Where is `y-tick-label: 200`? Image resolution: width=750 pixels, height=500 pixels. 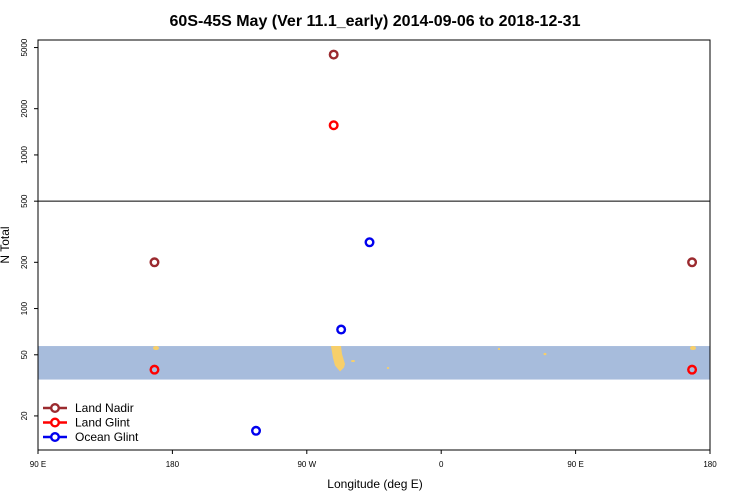
y-tick-label: 200 is located at coordinates (24, 262).